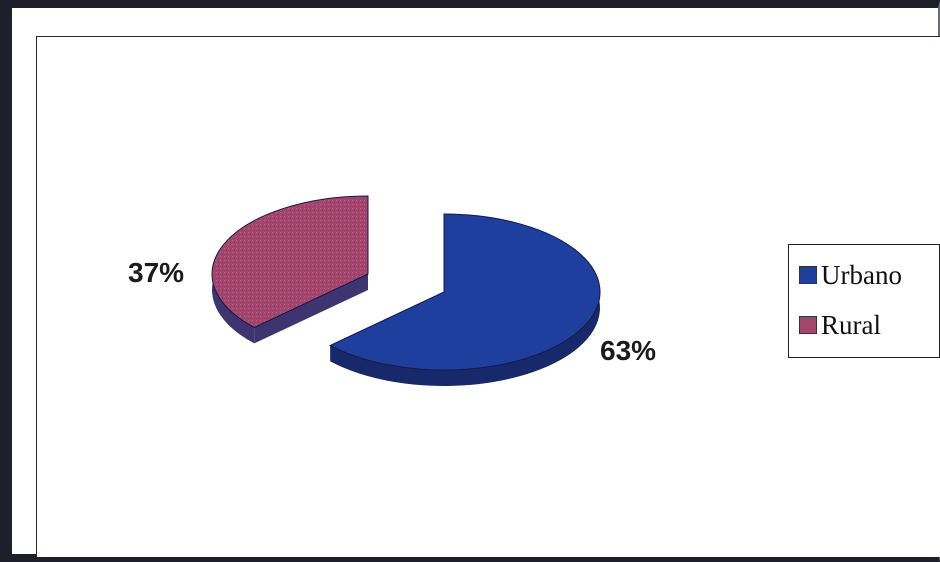  What do you see at coordinates (808, 275) in the screenshot?
I see `legend-swatch-urbano` at bounding box center [808, 275].